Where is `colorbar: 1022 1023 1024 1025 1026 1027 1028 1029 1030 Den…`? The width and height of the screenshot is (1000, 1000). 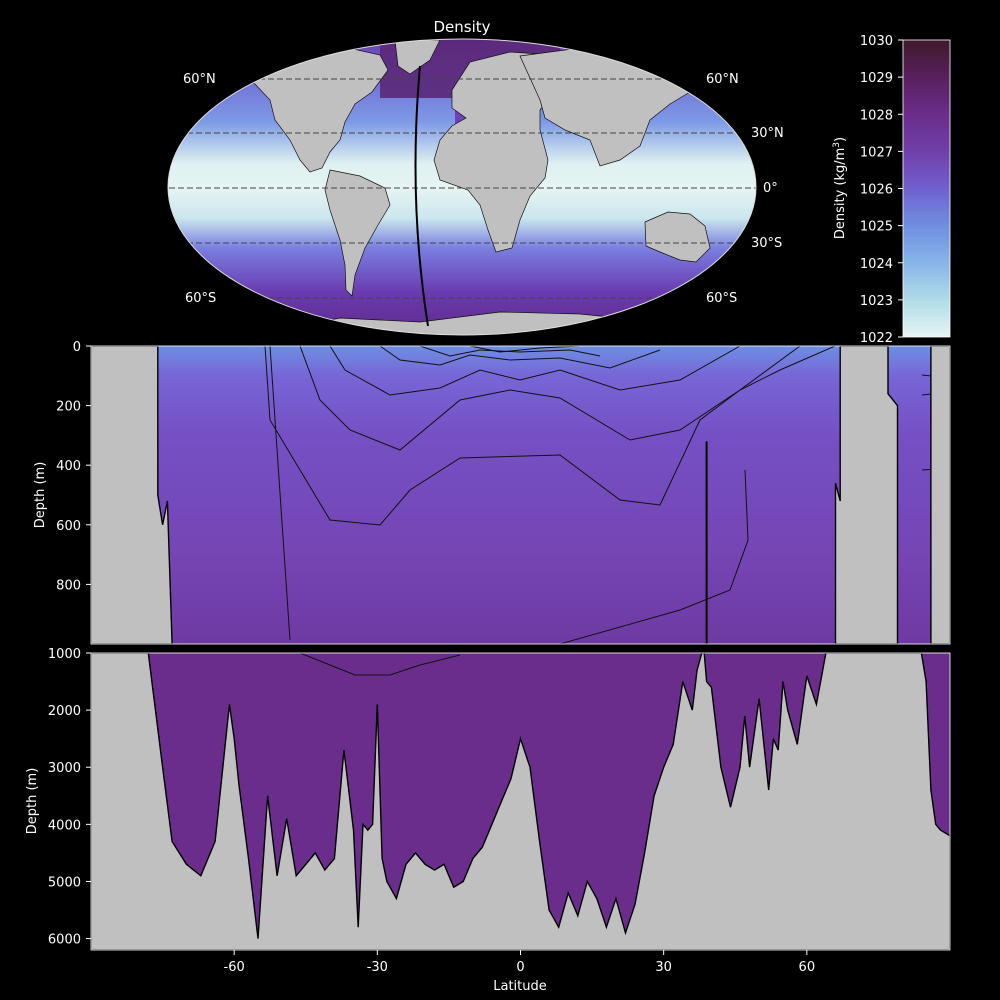 colorbar: 1022 1023 1024 1025 1026 1027 1028 1029 1030 Den… is located at coordinates (891, 190).